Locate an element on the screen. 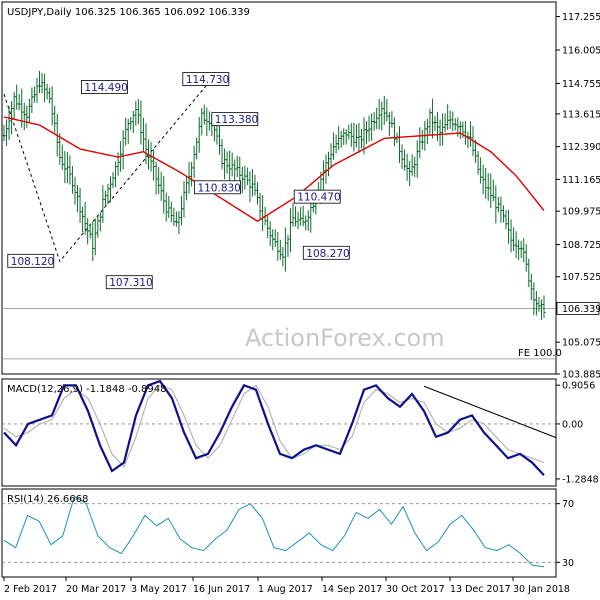 This screenshot has height=600, width=600. price-annotation: 114.730 is located at coordinates (206, 79).